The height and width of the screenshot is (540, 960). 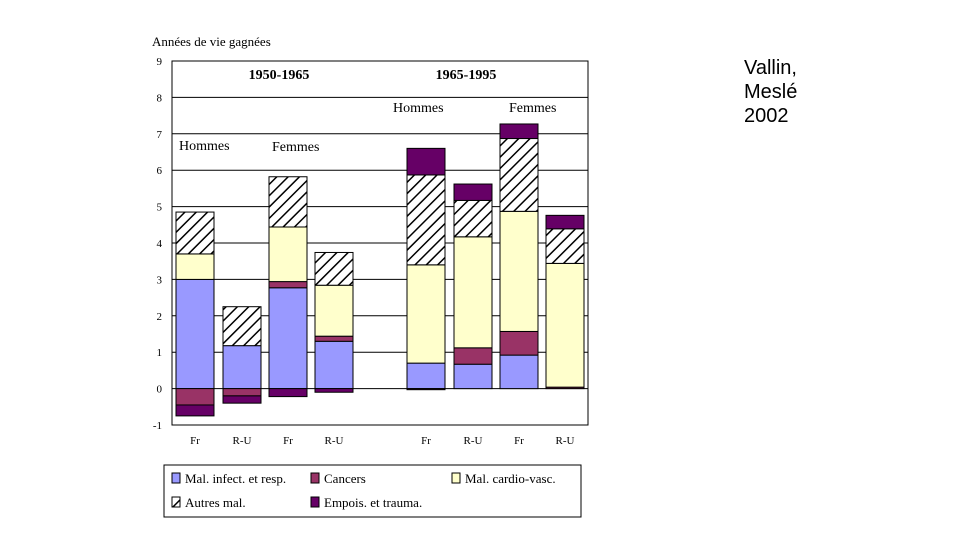 I want to click on y-axis-title: Années de vie gagnées, so click(x=211, y=41).